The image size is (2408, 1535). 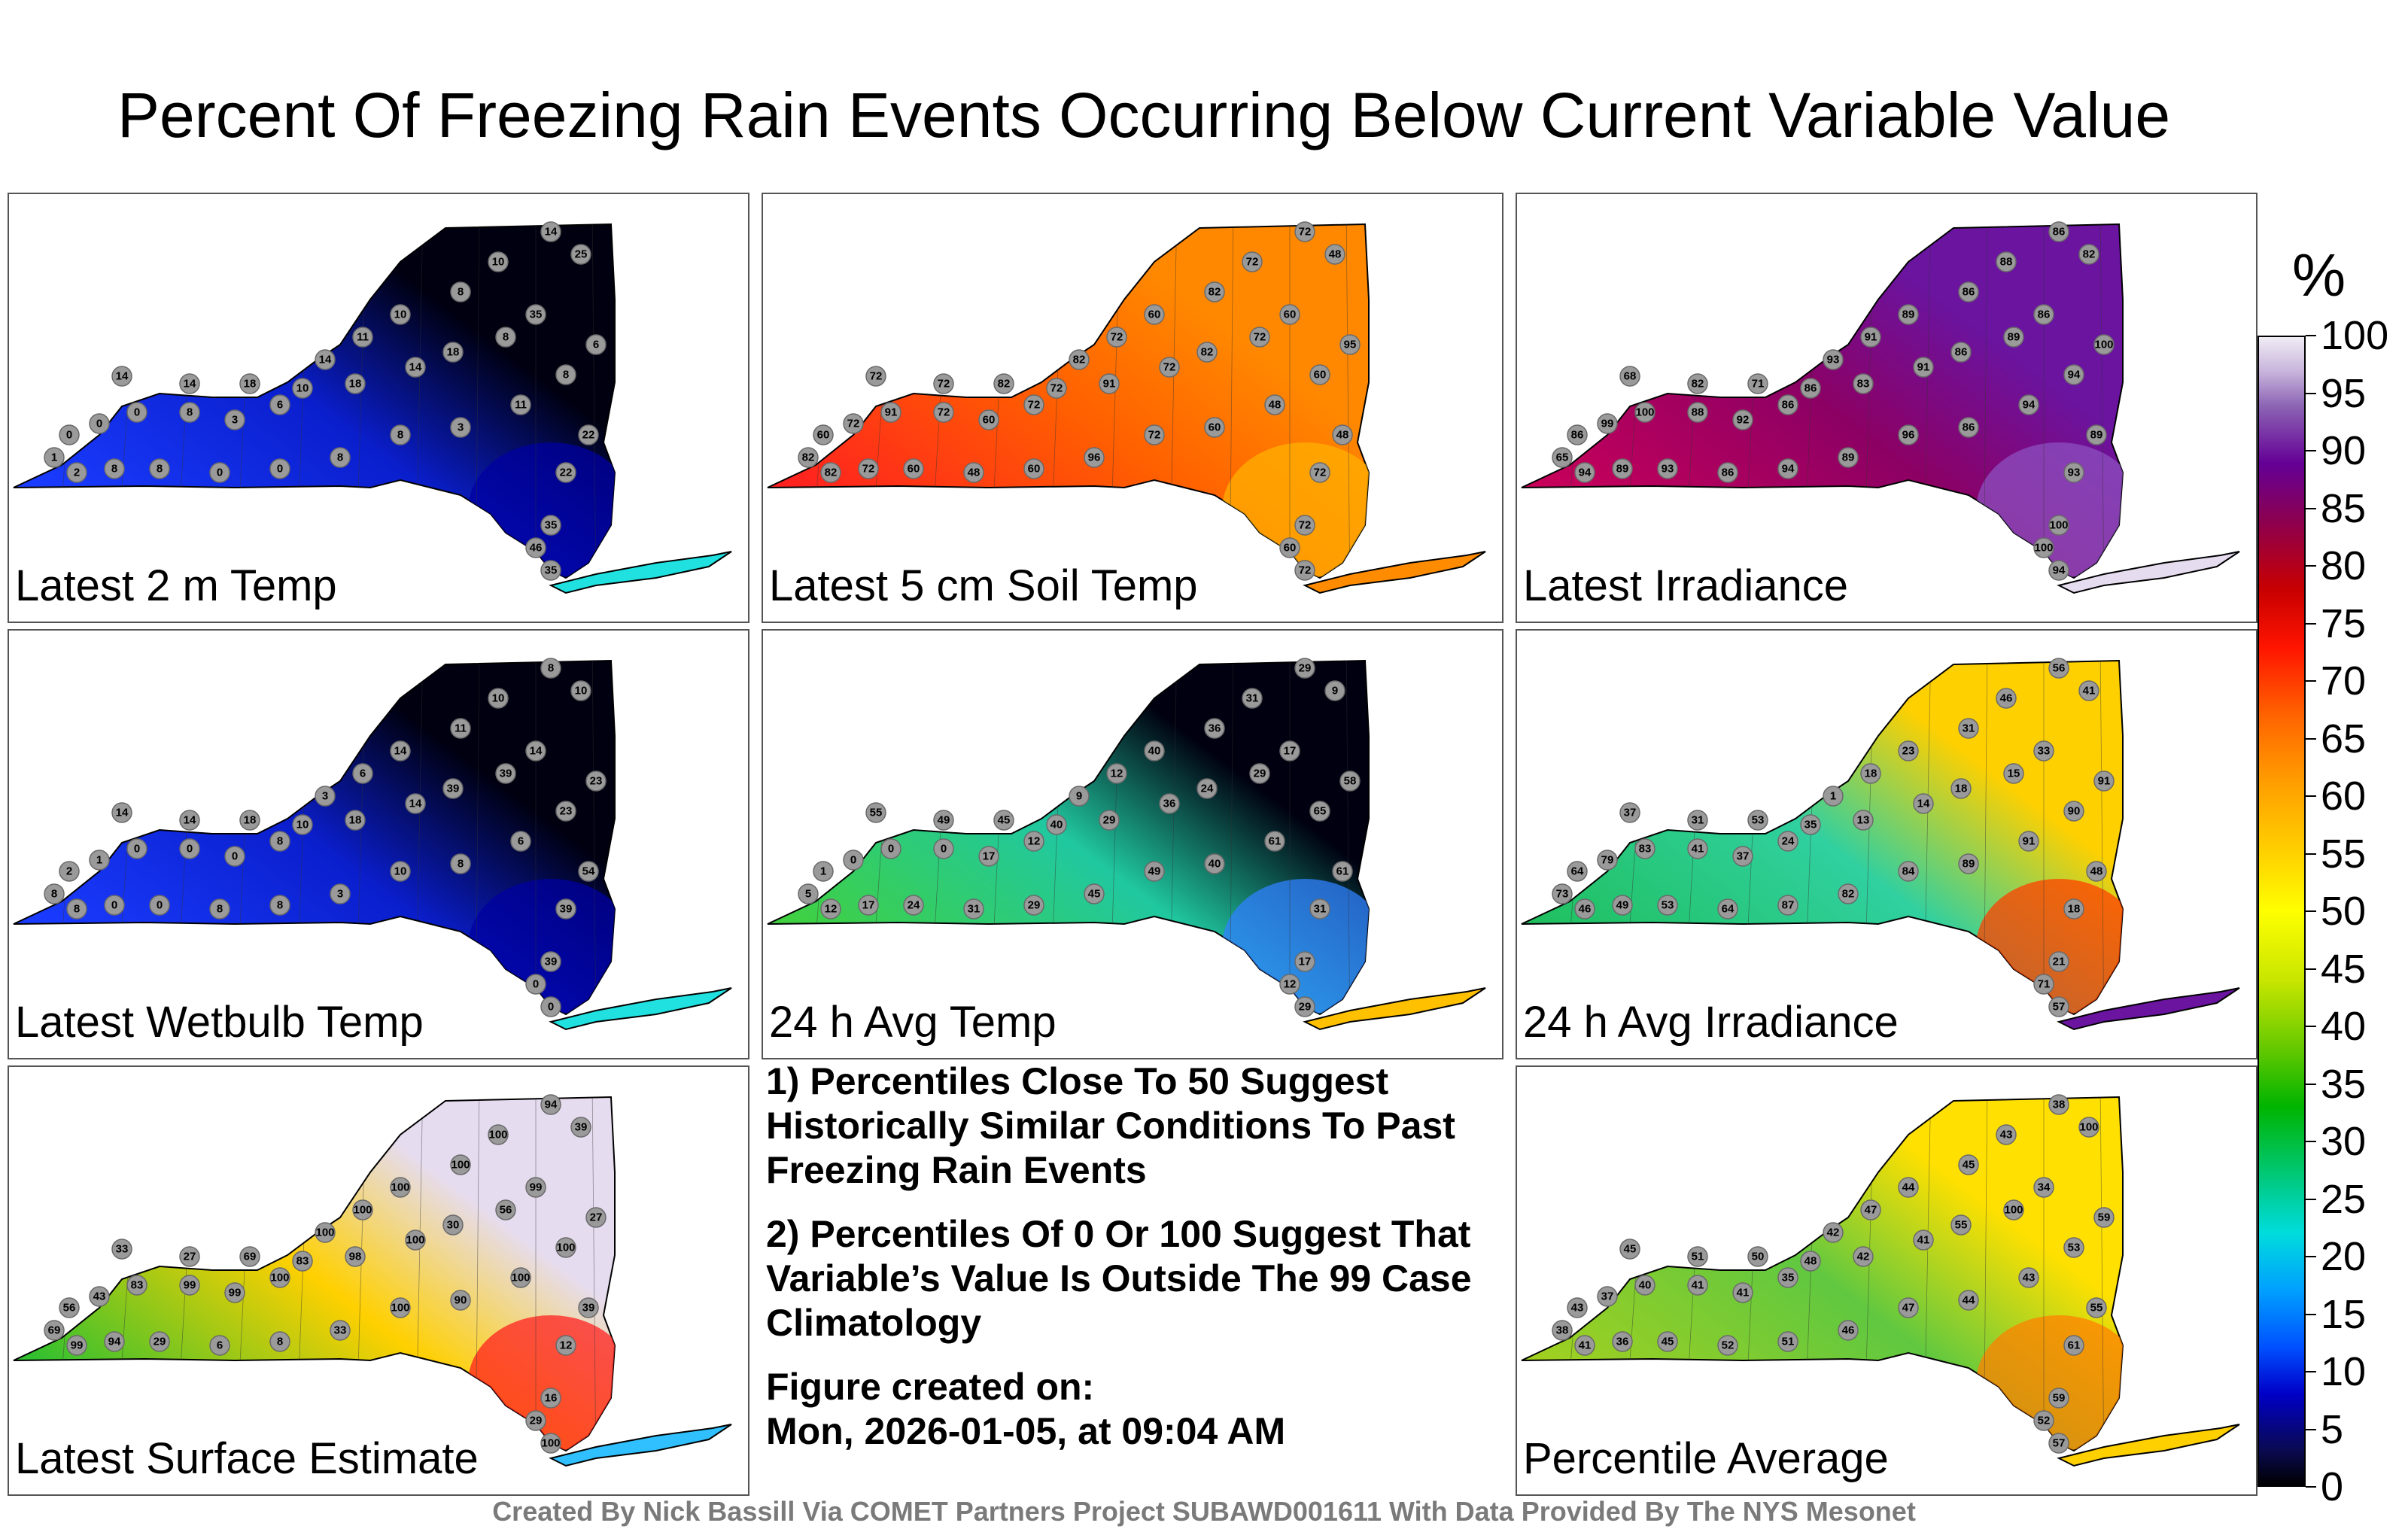 What do you see at coordinates (249, 1256) in the screenshot?
I see `station-marker: 69` at bounding box center [249, 1256].